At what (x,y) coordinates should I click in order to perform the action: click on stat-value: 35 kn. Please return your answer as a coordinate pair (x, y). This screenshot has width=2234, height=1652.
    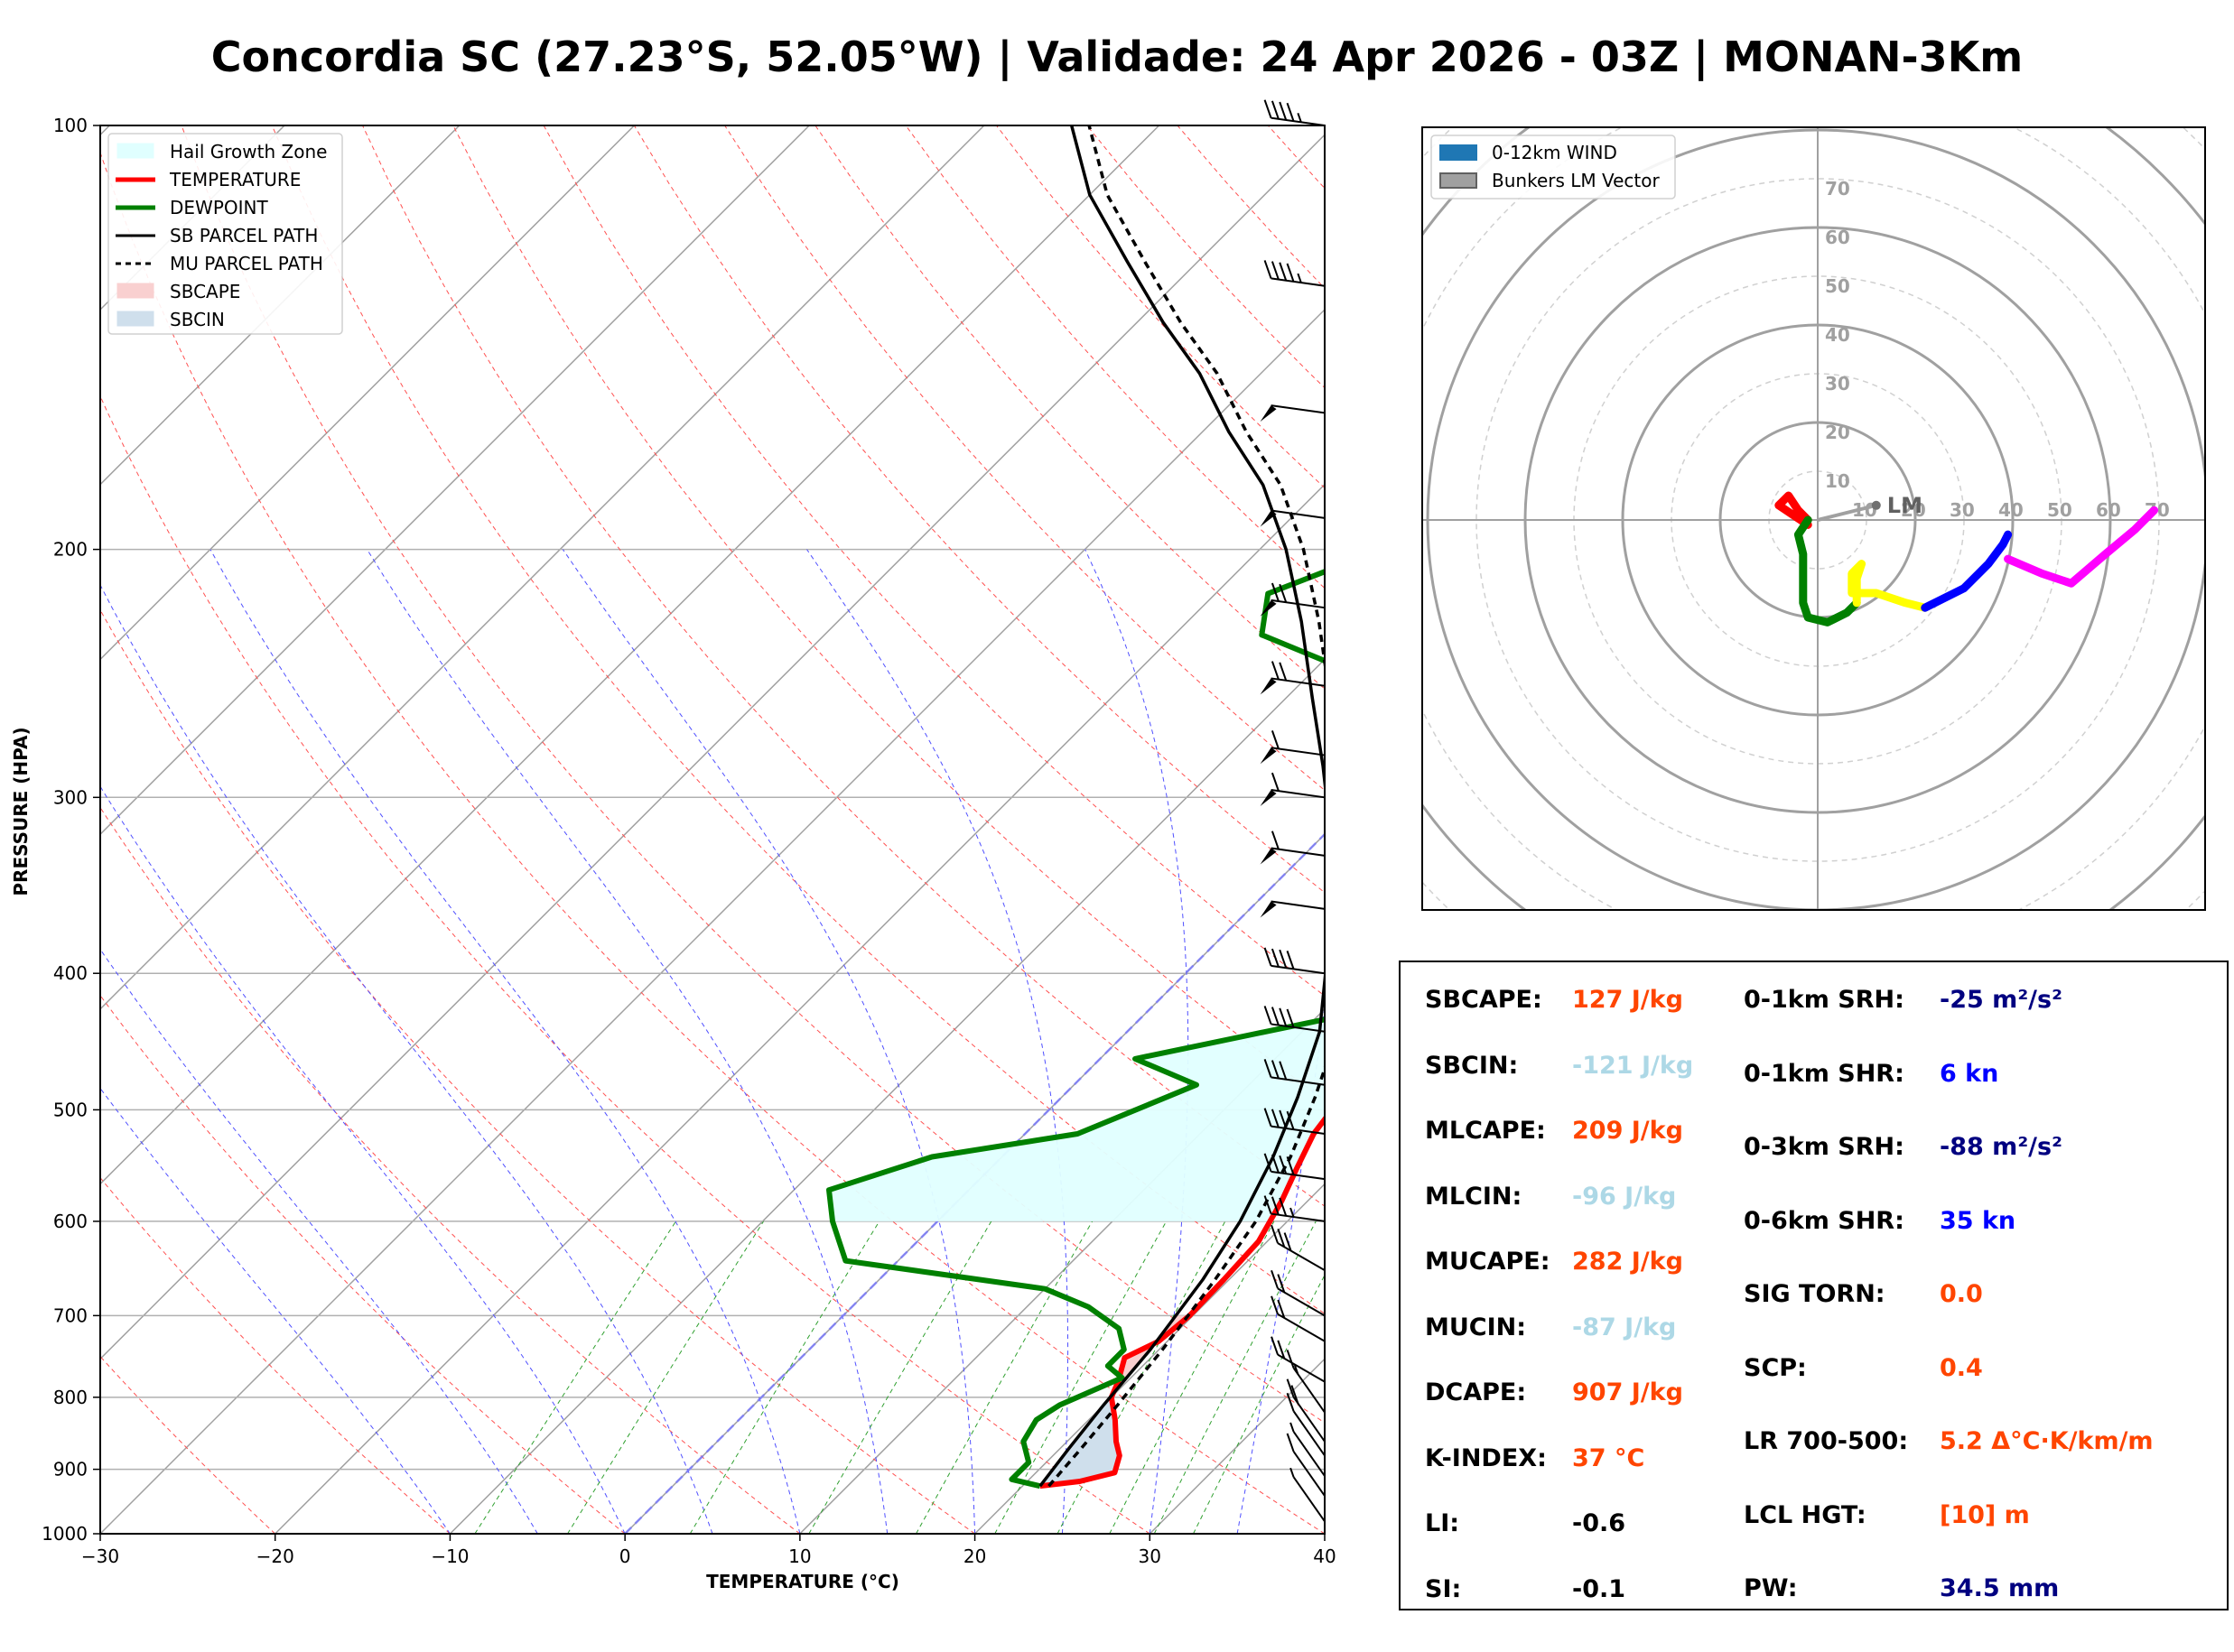
    Looking at the image, I should click on (1978, 1220).